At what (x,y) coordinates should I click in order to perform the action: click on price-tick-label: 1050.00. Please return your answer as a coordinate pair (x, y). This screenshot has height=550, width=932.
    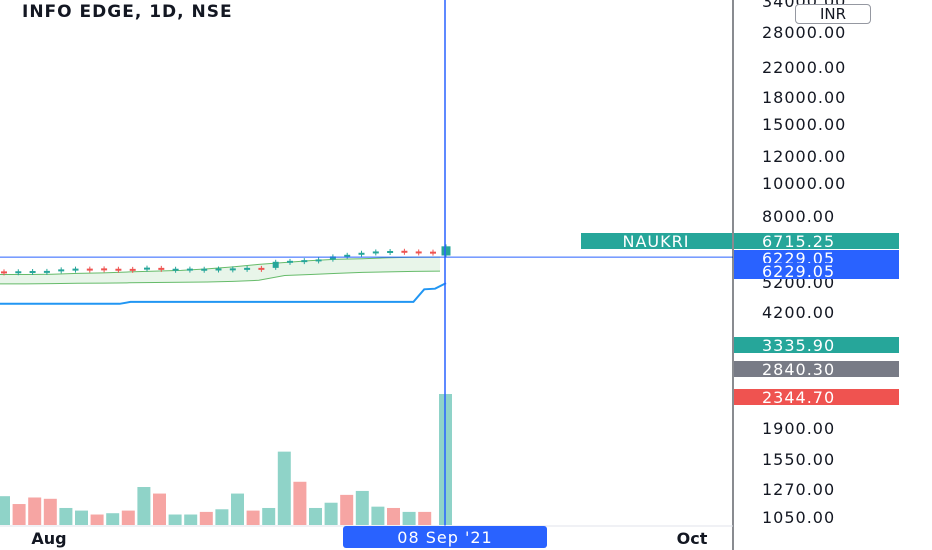
    Looking at the image, I should click on (798, 517).